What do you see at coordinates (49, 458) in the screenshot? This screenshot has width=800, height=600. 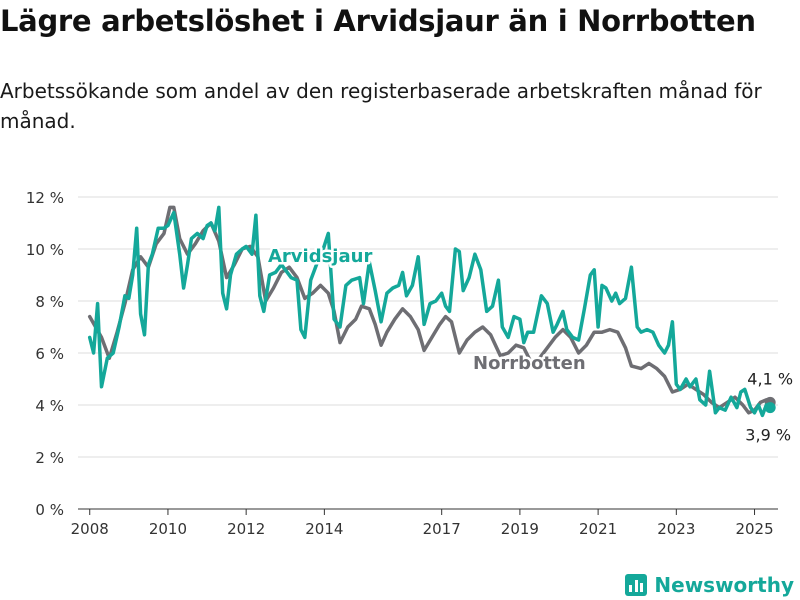 I see `y-tick-label: 2 %` at bounding box center [49, 458].